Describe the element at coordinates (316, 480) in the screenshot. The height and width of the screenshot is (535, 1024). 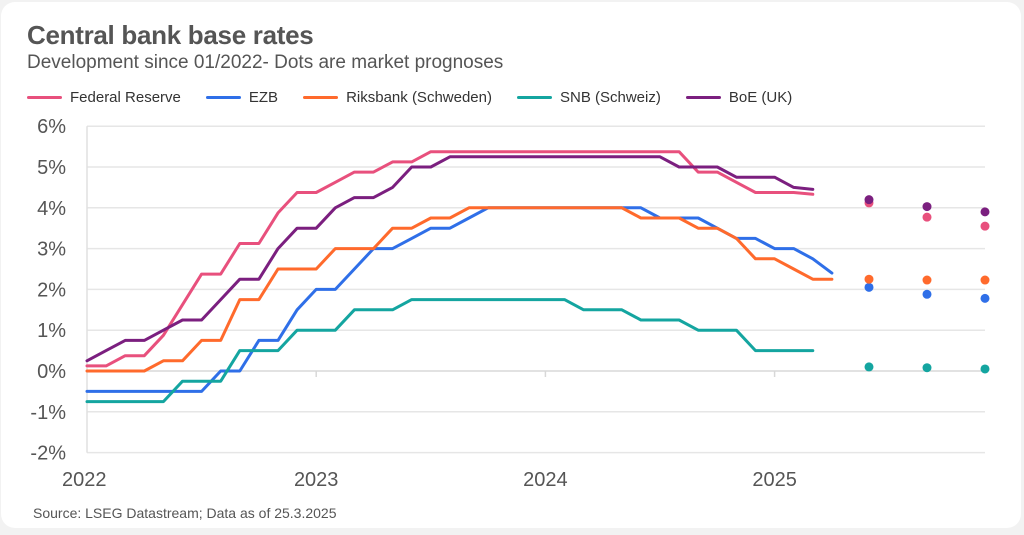
I see `x-tick-label: 2023` at that location.